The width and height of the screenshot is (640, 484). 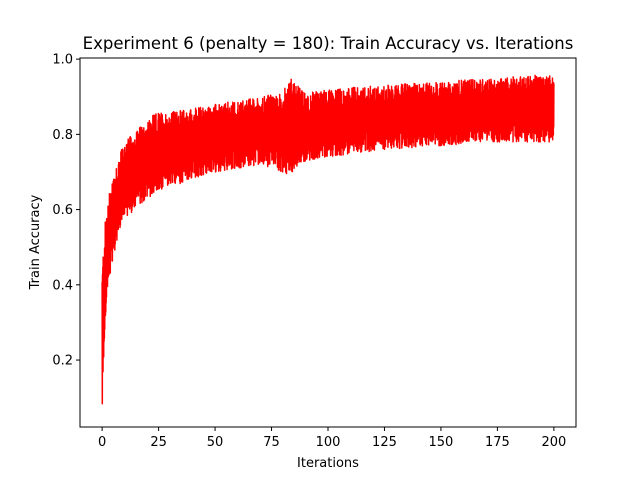 I want to click on x-tick-label: 50, so click(x=215, y=442).